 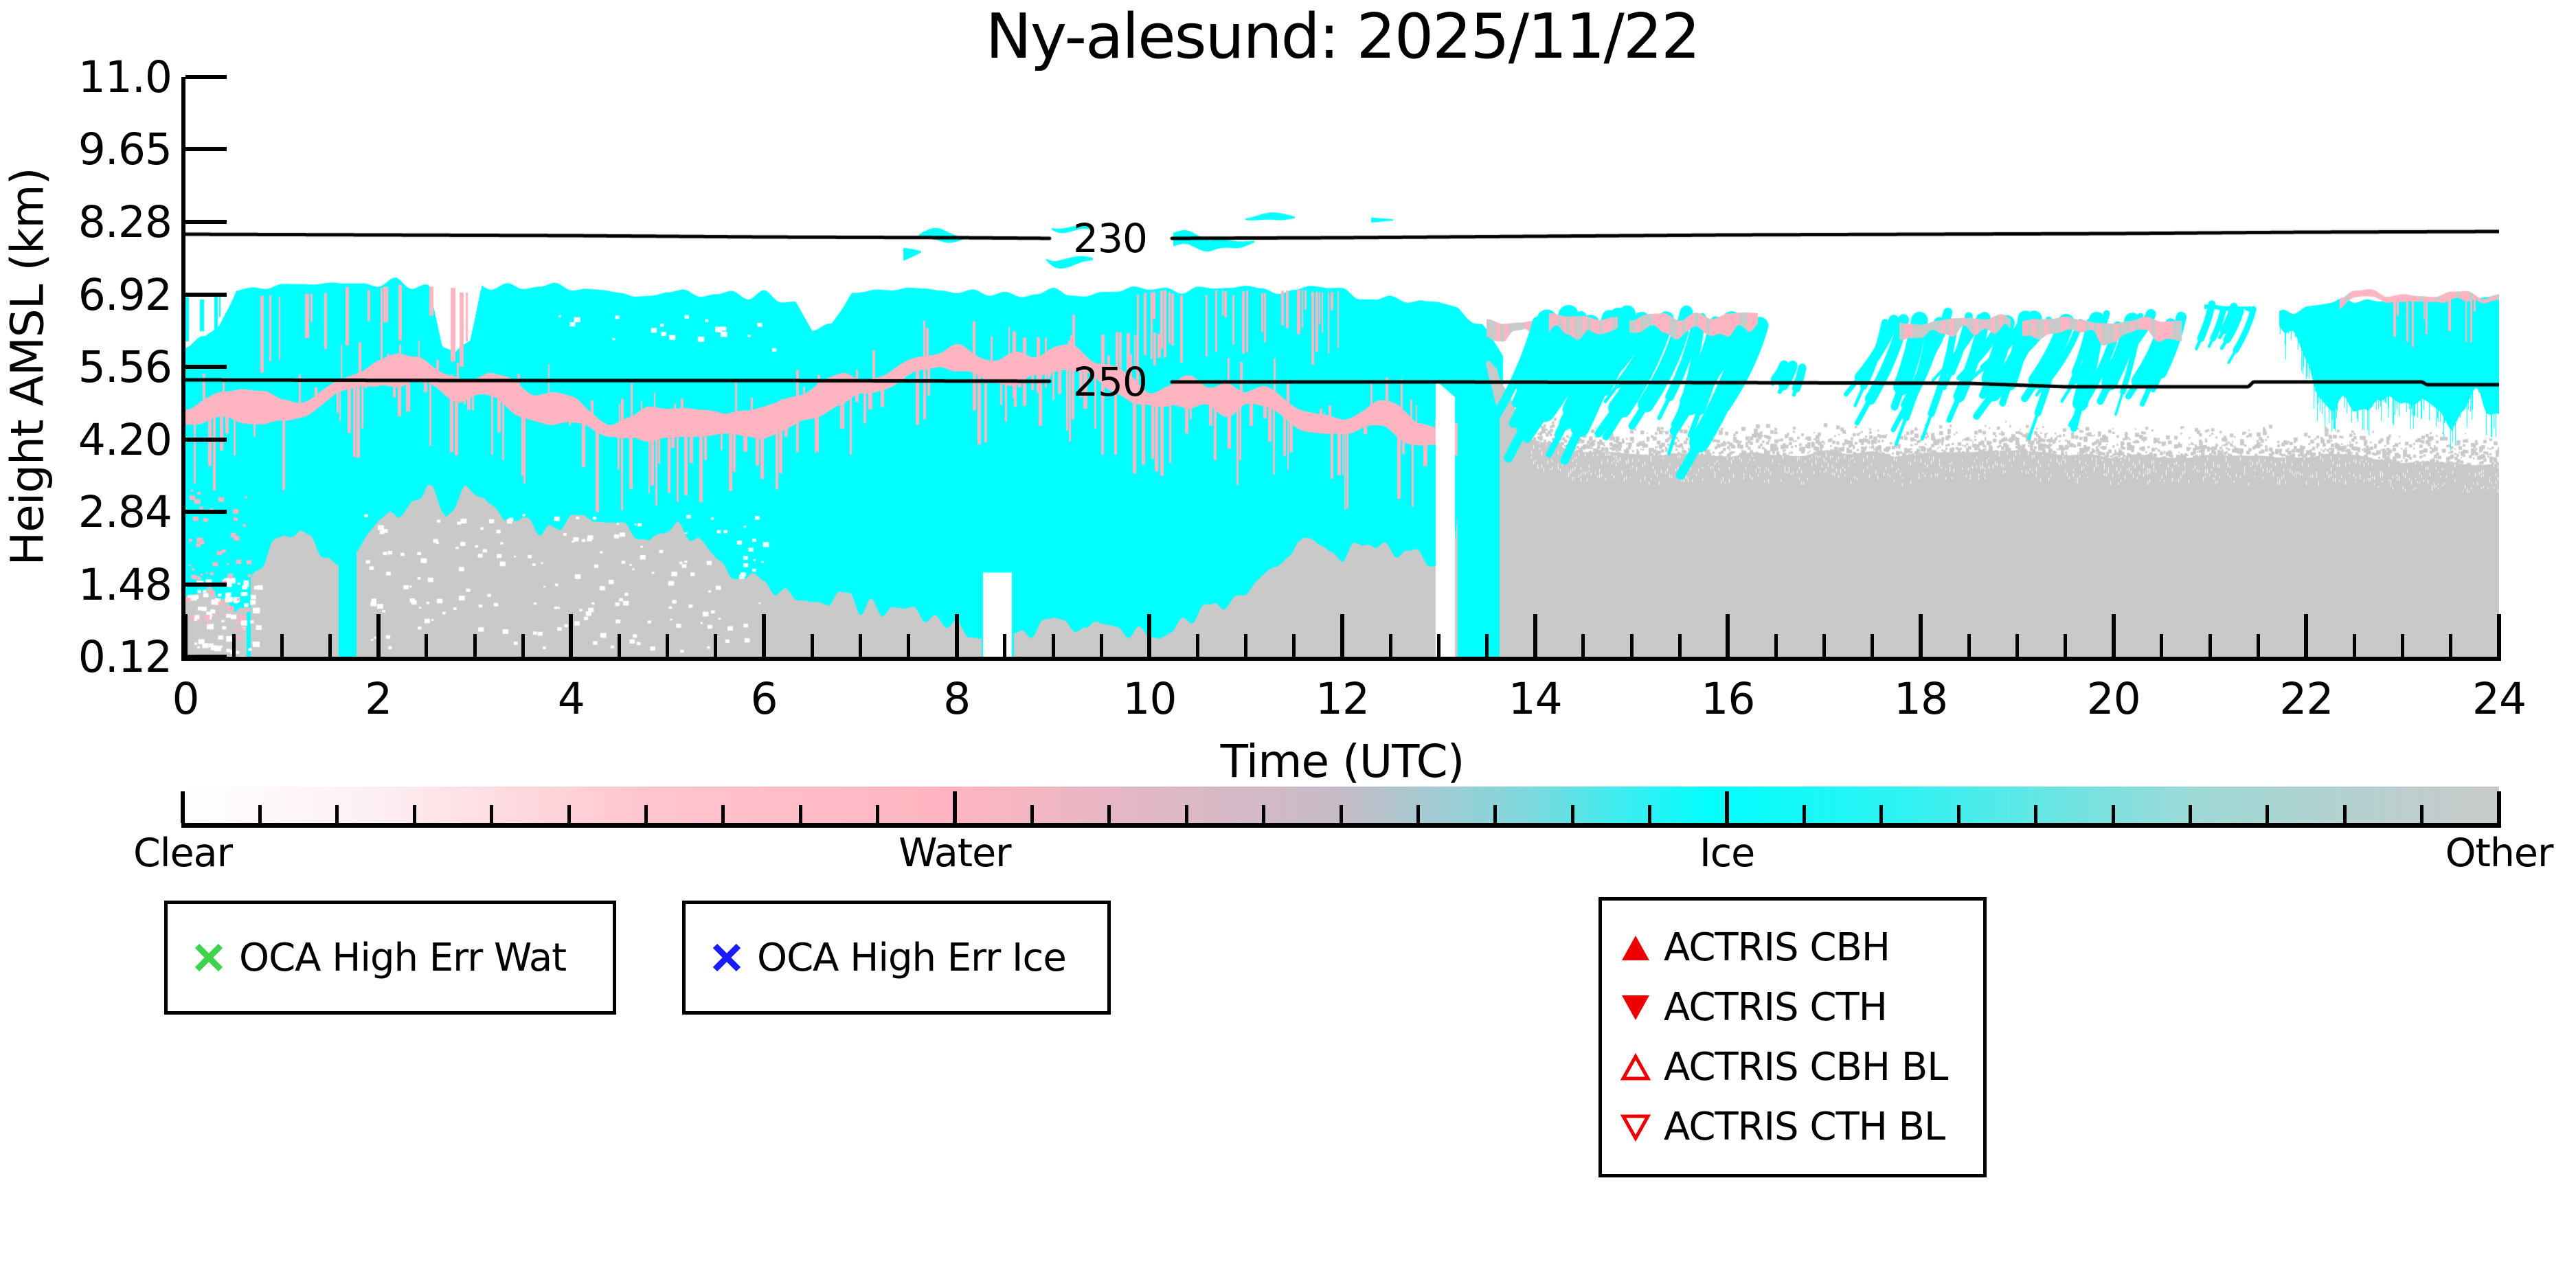 I want to click on x-tick-label: 8, so click(x=957, y=699).